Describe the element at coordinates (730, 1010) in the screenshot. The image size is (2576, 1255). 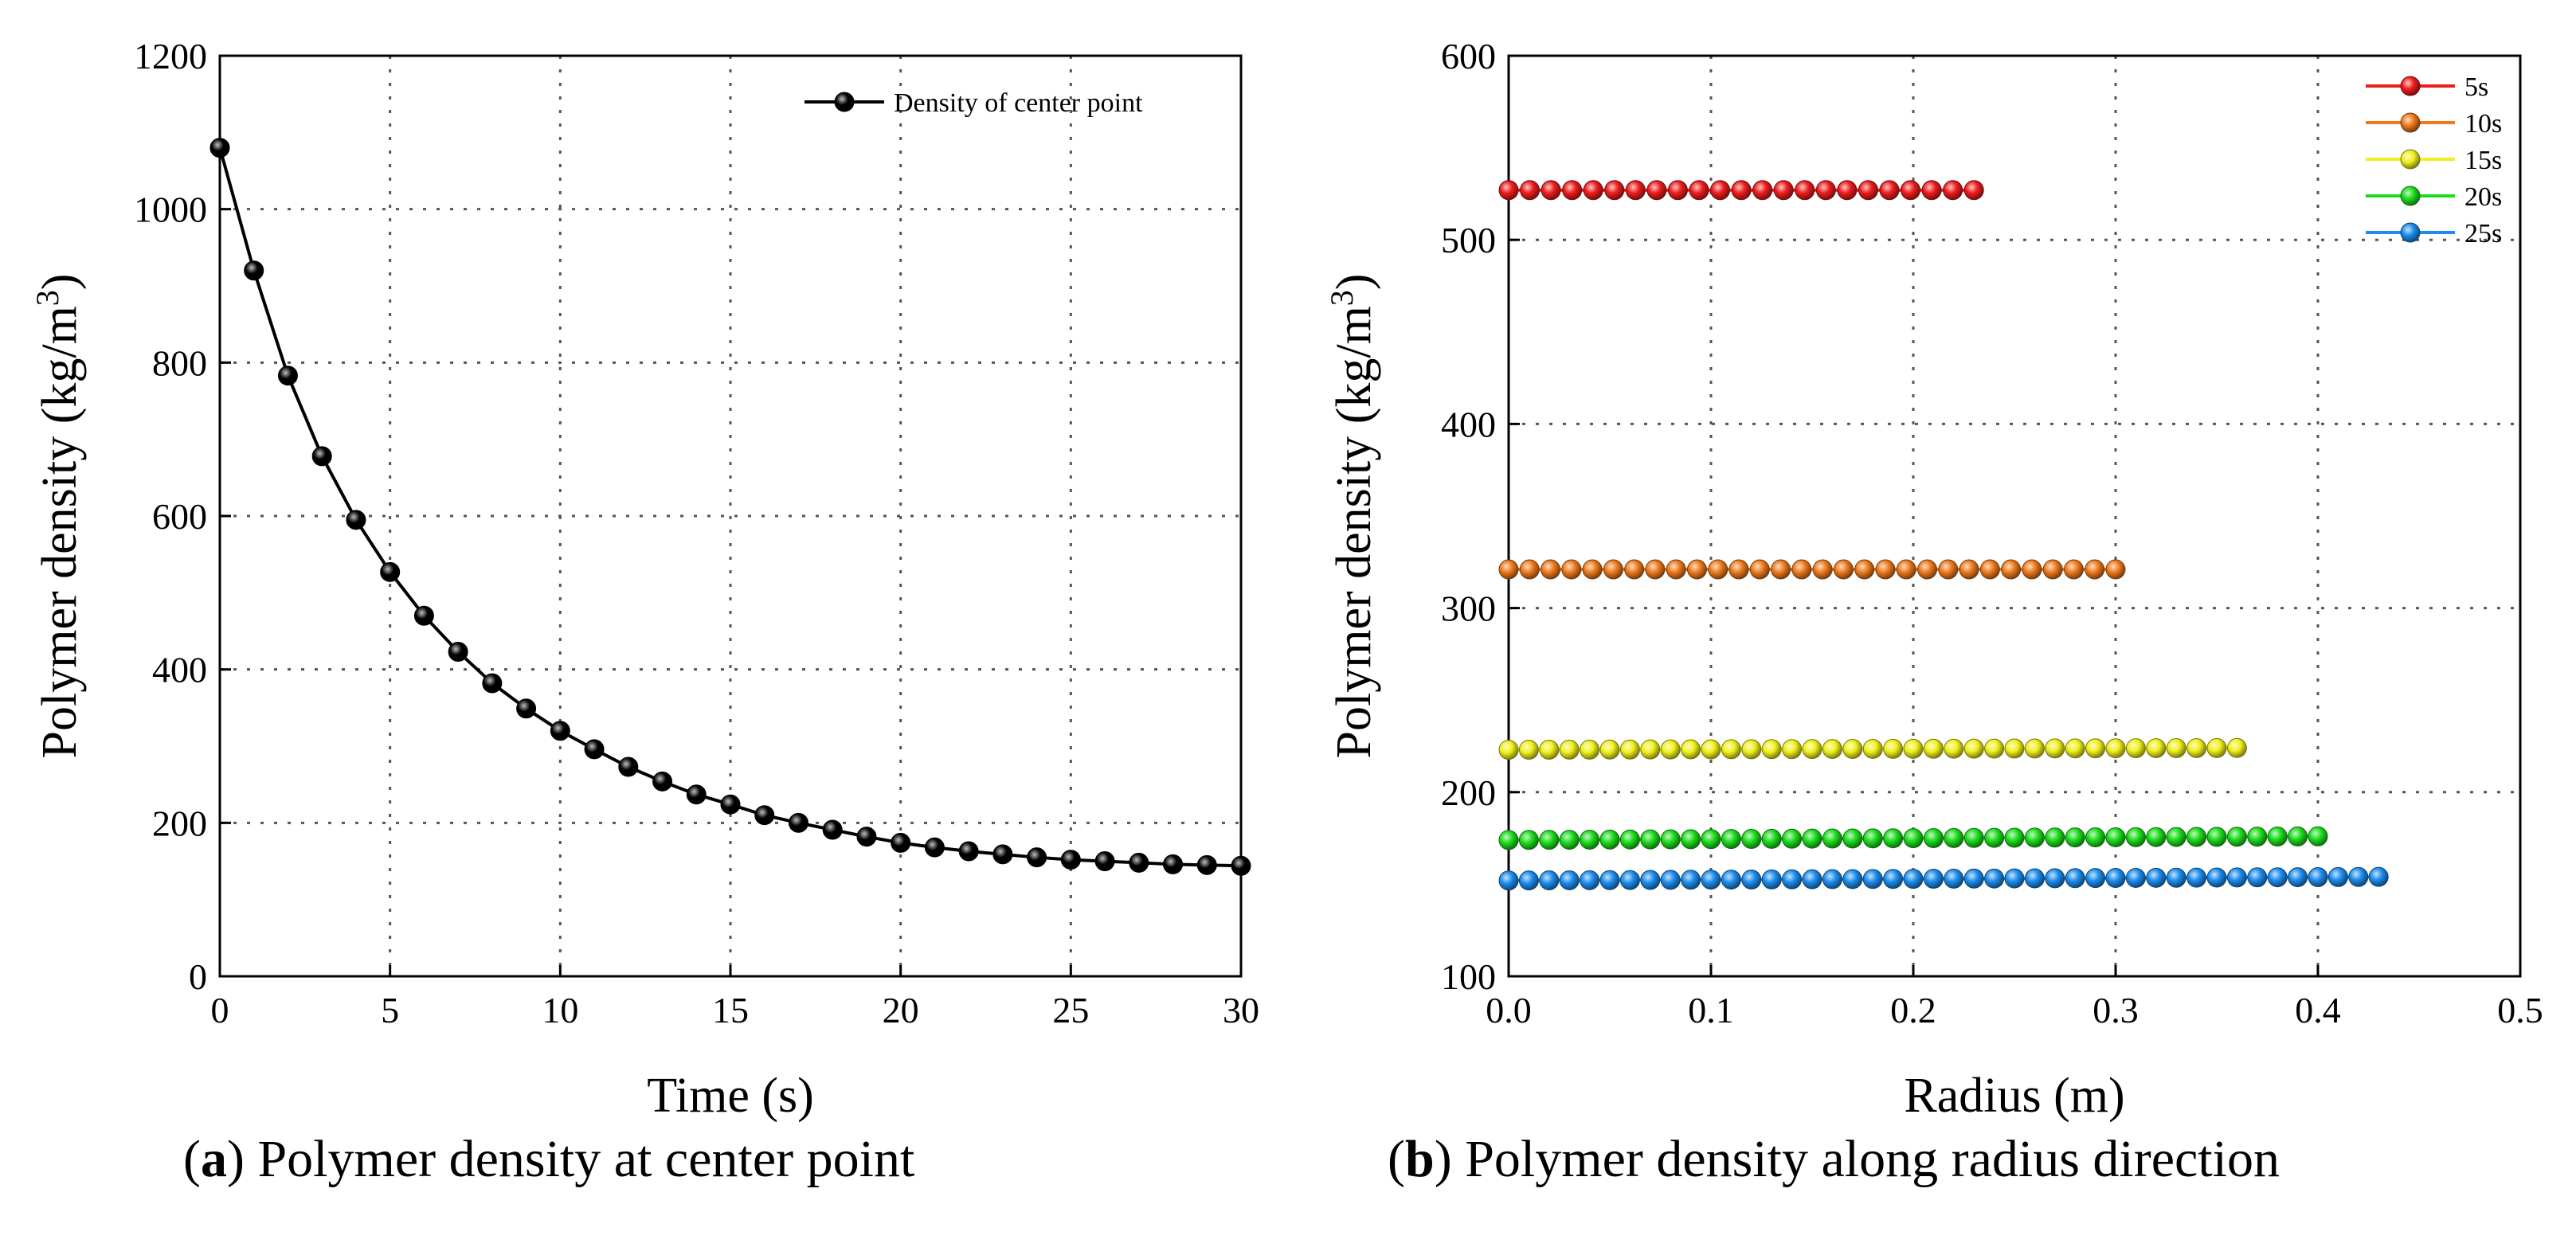
I see `x-tick-label: 15` at that location.